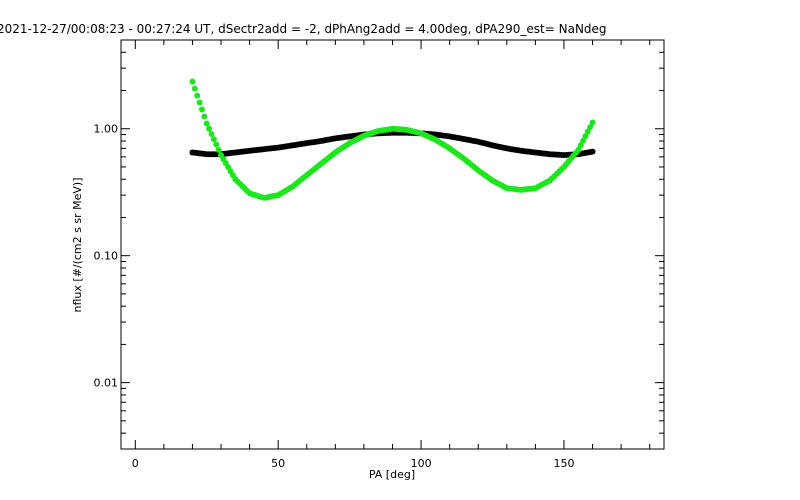  What do you see at coordinates (135, 463) in the screenshot?
I see `x-tick-label: 0` at bounding box center [135, 463].